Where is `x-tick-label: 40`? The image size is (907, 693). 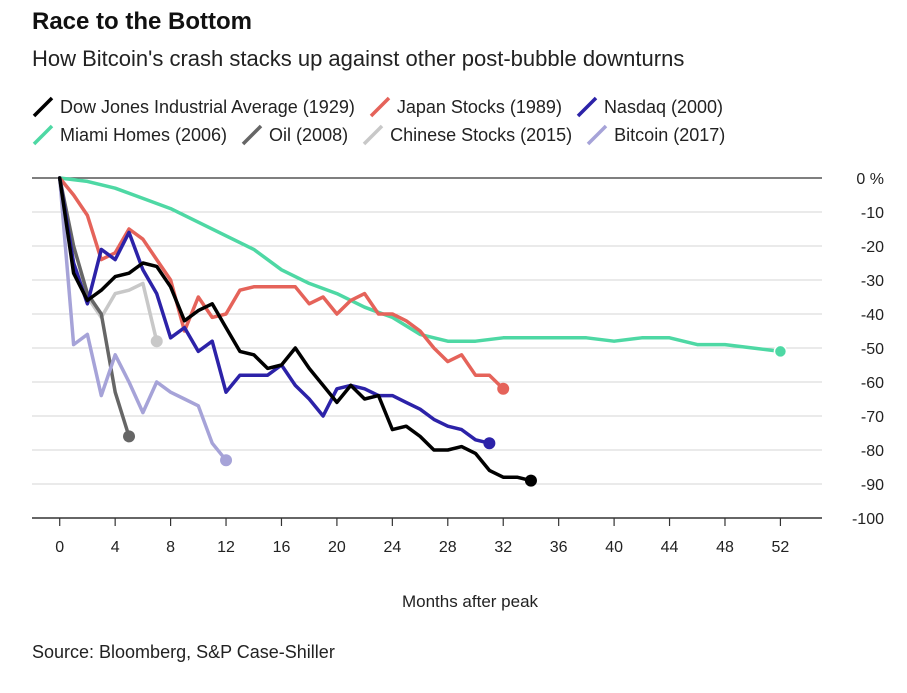 x-tick-label: 40 is located at coordinates (614, 547).